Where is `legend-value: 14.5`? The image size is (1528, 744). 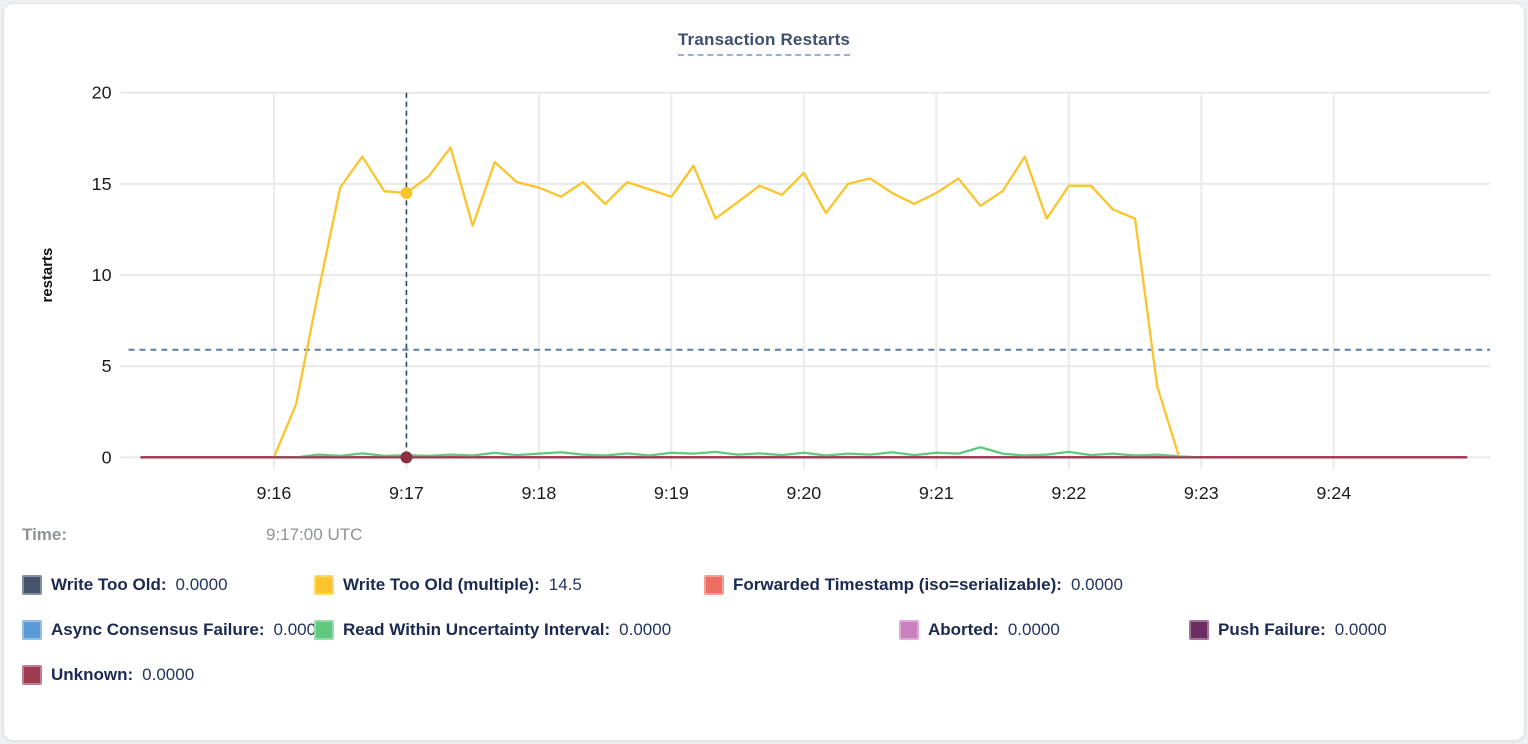
legend-value: 14.5 is located at coordinates (565, 584).